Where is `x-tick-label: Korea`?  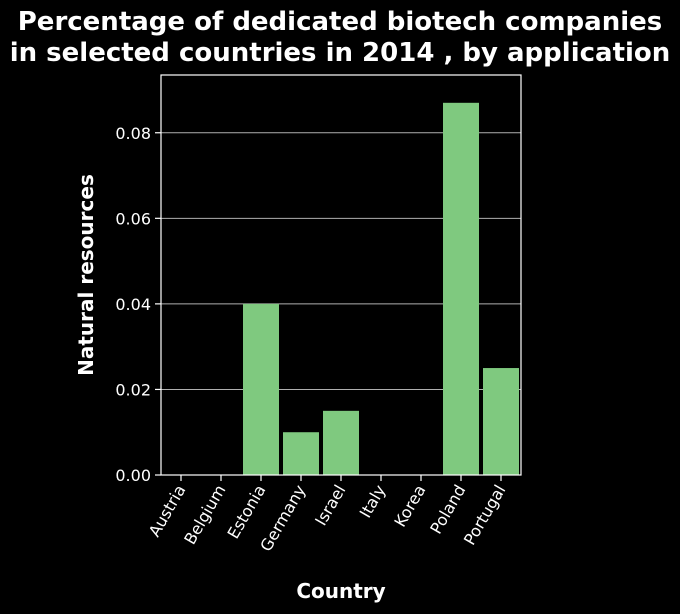
x-tick-label: Korea is located at coordinates (409, 506).